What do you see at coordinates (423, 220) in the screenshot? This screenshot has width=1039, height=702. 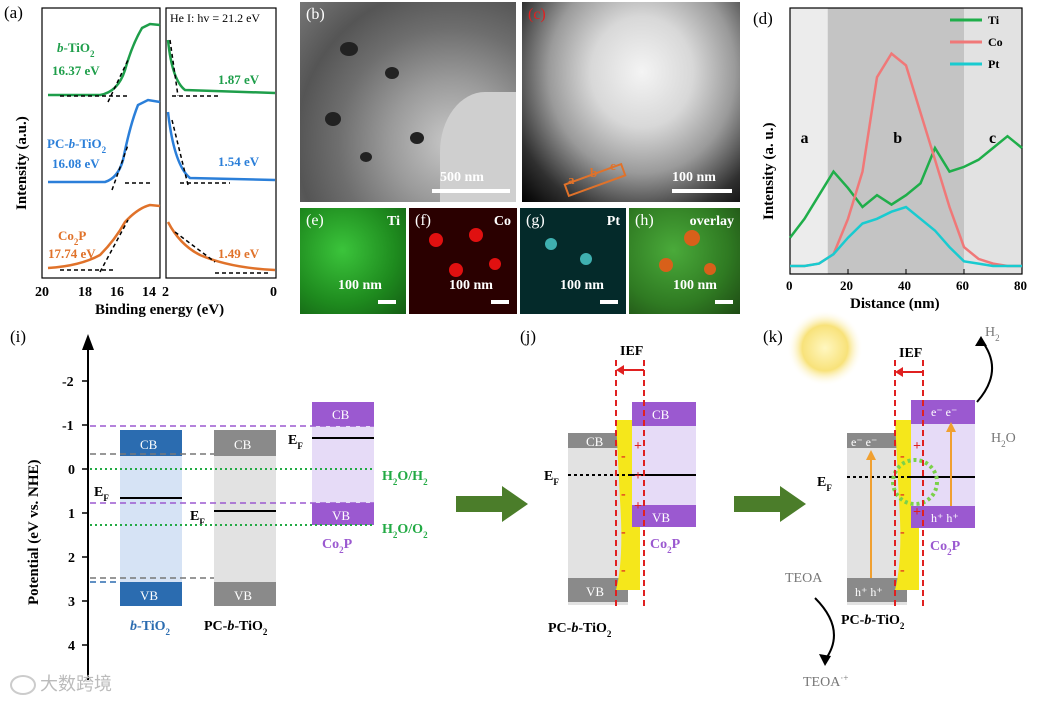 I see `map-co-label: (f)` at bounding box center [423, 220].